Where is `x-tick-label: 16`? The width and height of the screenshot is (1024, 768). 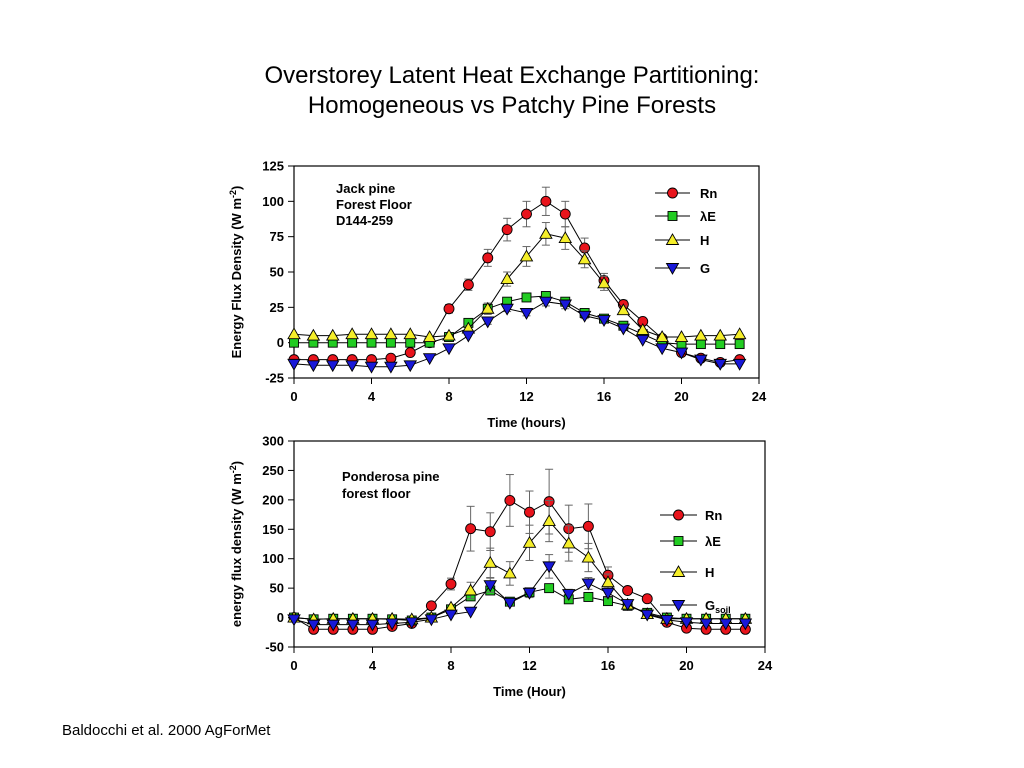
x-tick-label: 16 is located at coordinates (608, 665).